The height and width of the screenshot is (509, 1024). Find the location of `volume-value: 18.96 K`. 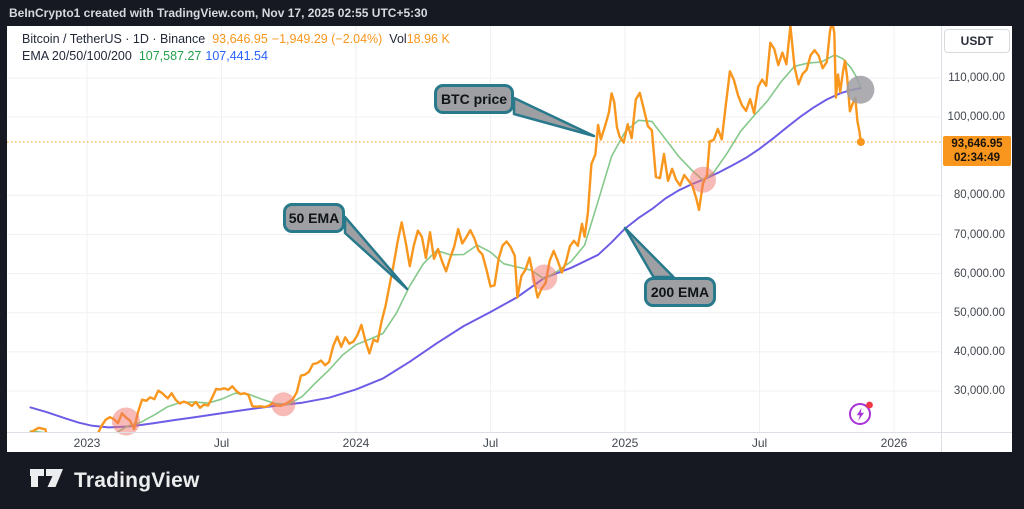

volume-value: 18.96 K is located at coordinates (428, 39).